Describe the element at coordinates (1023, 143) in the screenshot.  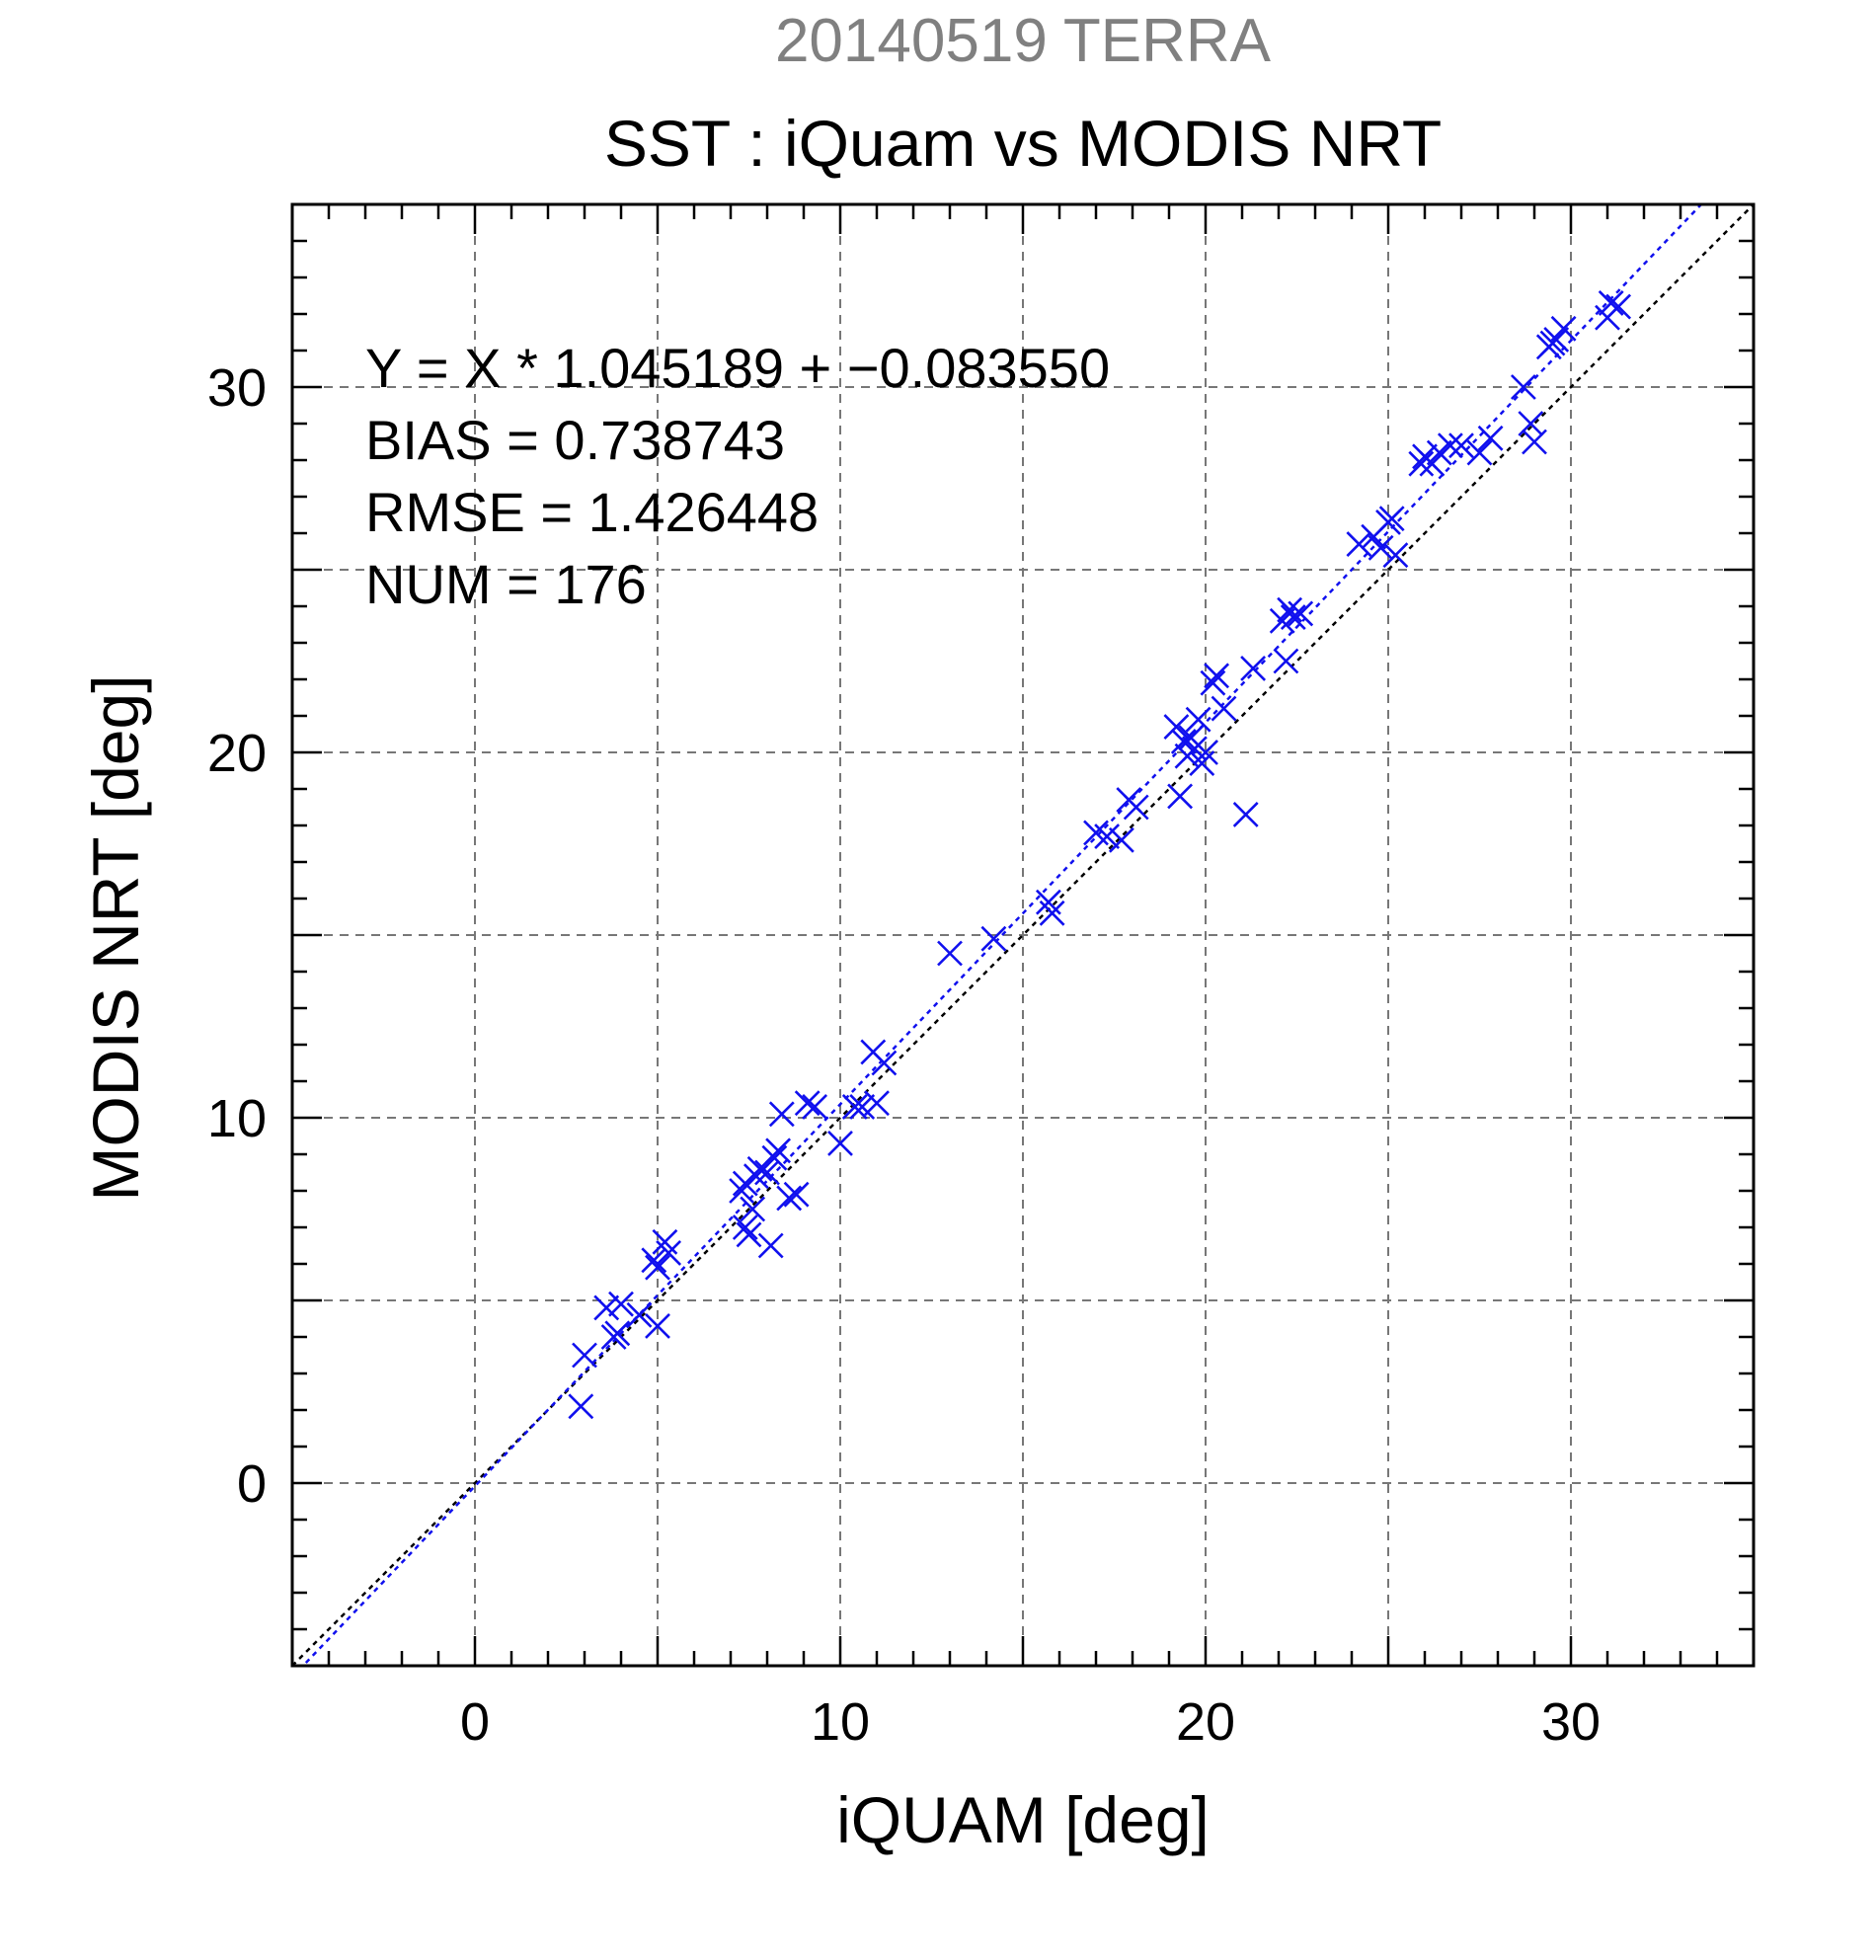
I see `chart-title: SST : iQuam vs MODIS NRT` at that location.